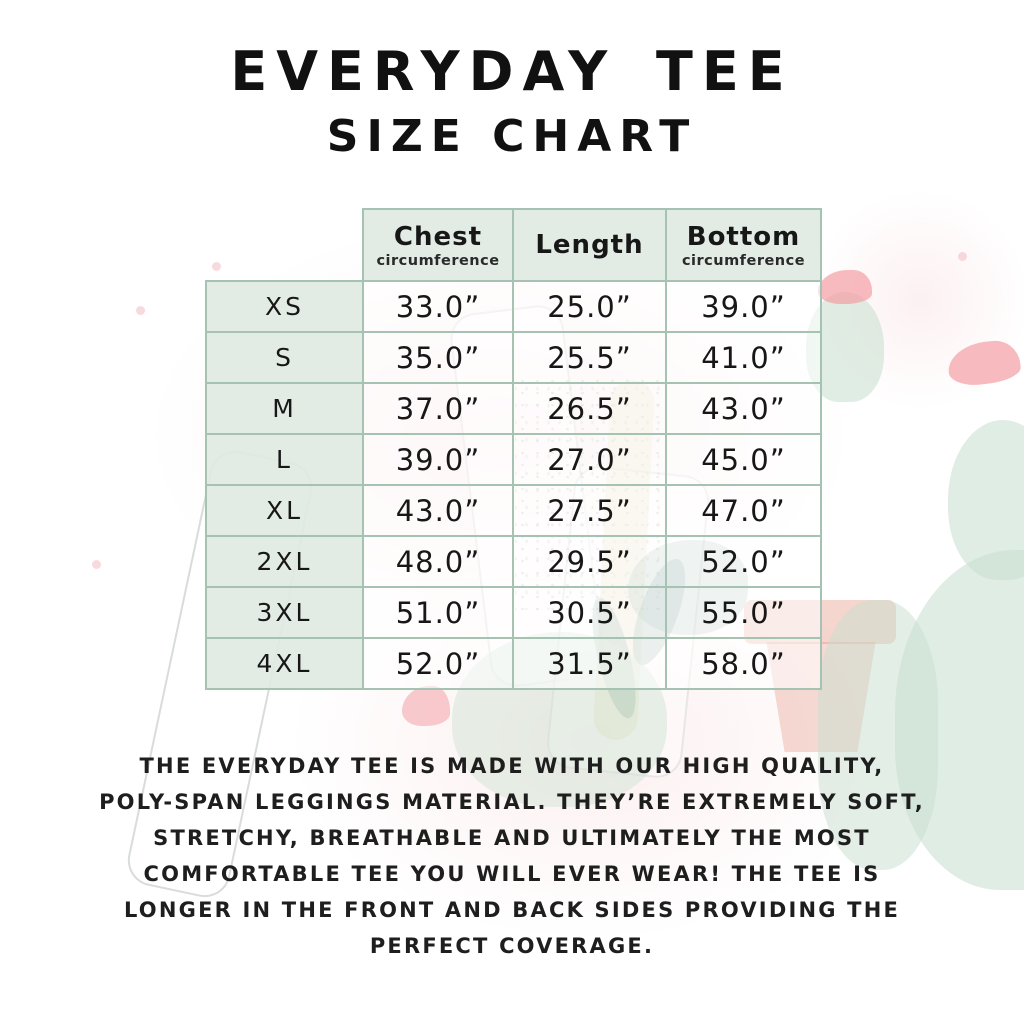 The height and width of the screenshot is (1024, 1024). Describe the element at coordinates (438, 510) in the screenshot. I see `chest-value-cell: 43.0”` at that location.